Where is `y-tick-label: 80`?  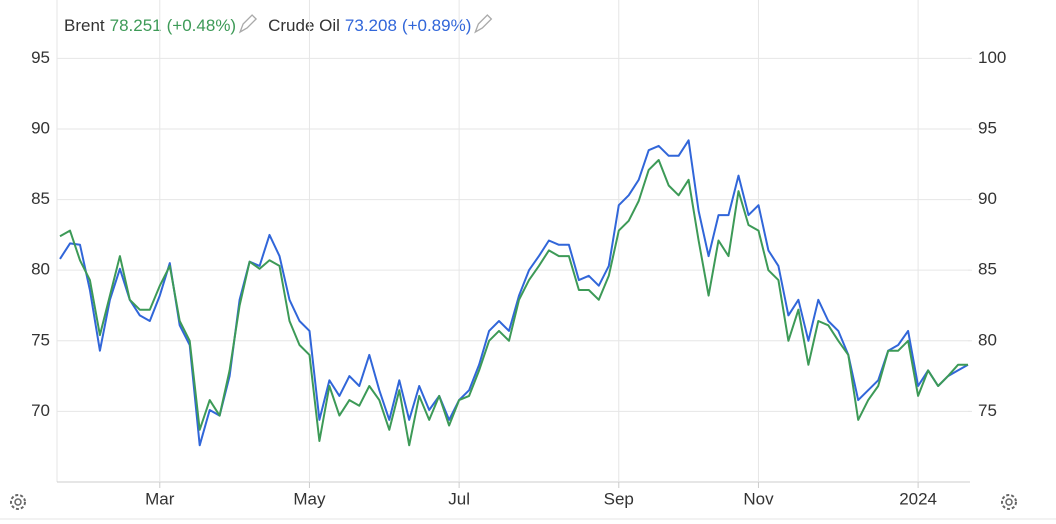 y-tick-label: 80 is located at coordinates (40, 269).